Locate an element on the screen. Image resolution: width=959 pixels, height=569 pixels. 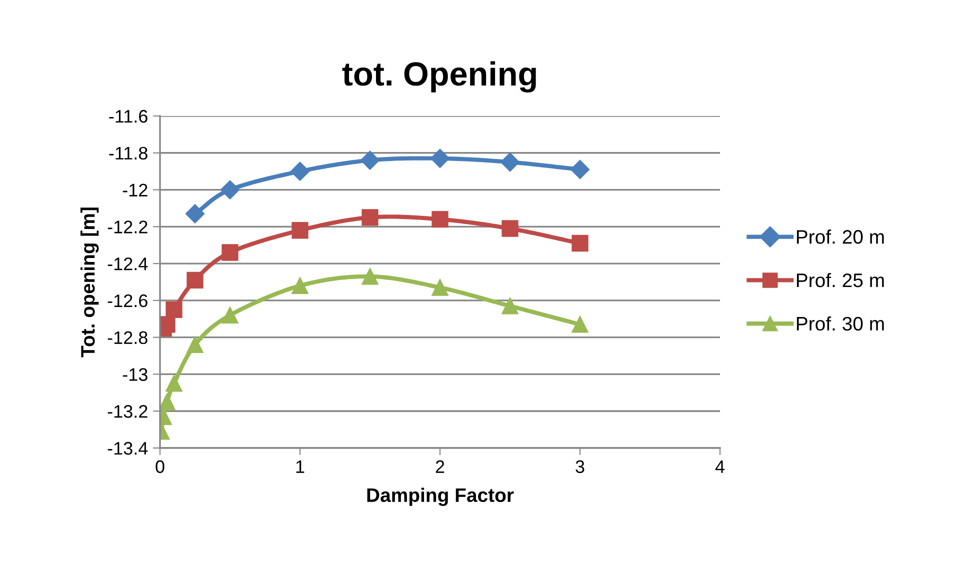
x-tick-label: 4 is located at coordinates (719, 466).